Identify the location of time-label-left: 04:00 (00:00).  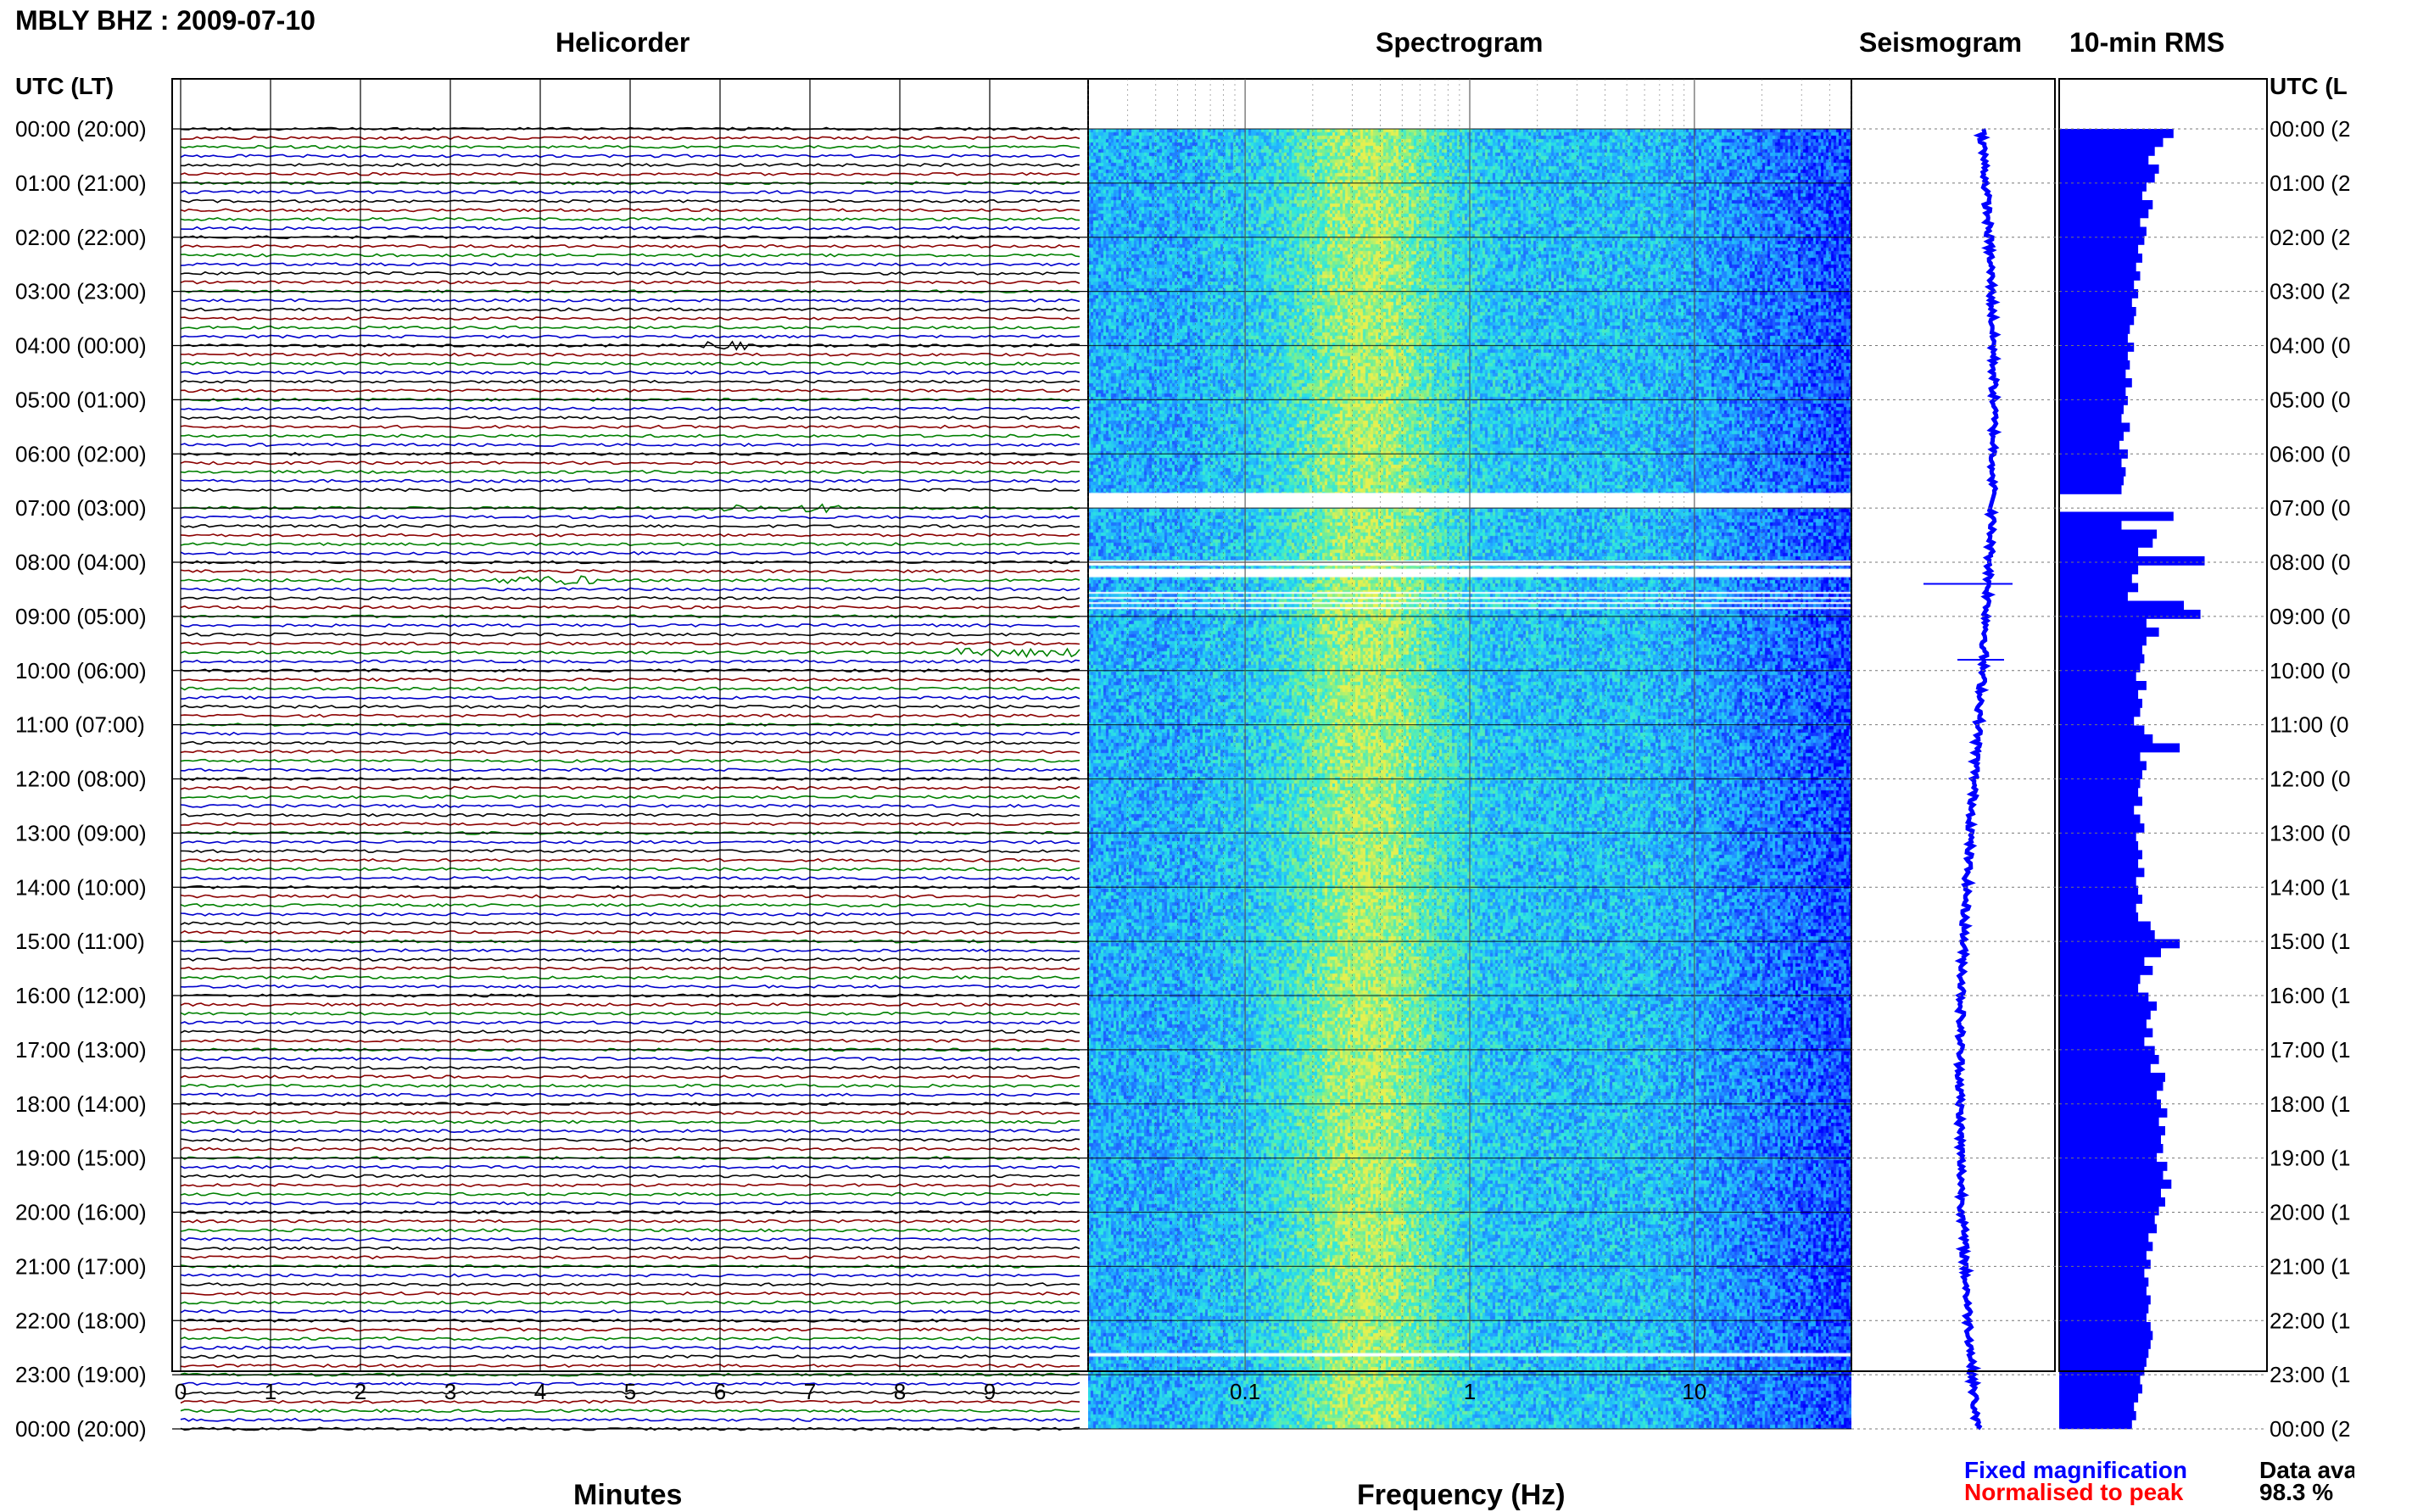
(81, 346).